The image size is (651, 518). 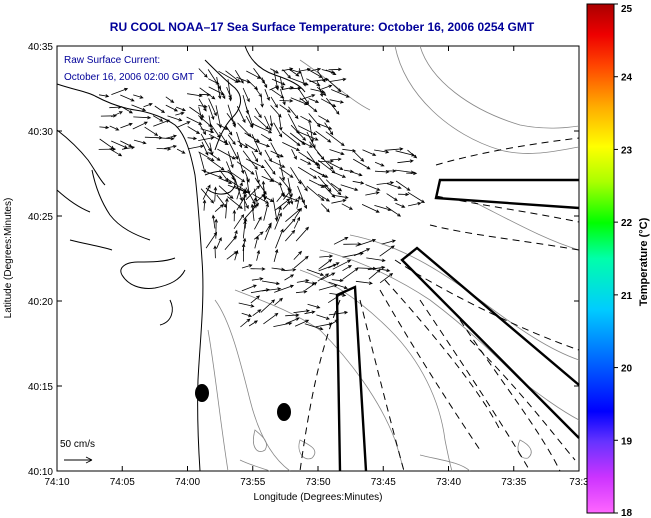 I want to click on colorbar, so click(x=600, y=258).